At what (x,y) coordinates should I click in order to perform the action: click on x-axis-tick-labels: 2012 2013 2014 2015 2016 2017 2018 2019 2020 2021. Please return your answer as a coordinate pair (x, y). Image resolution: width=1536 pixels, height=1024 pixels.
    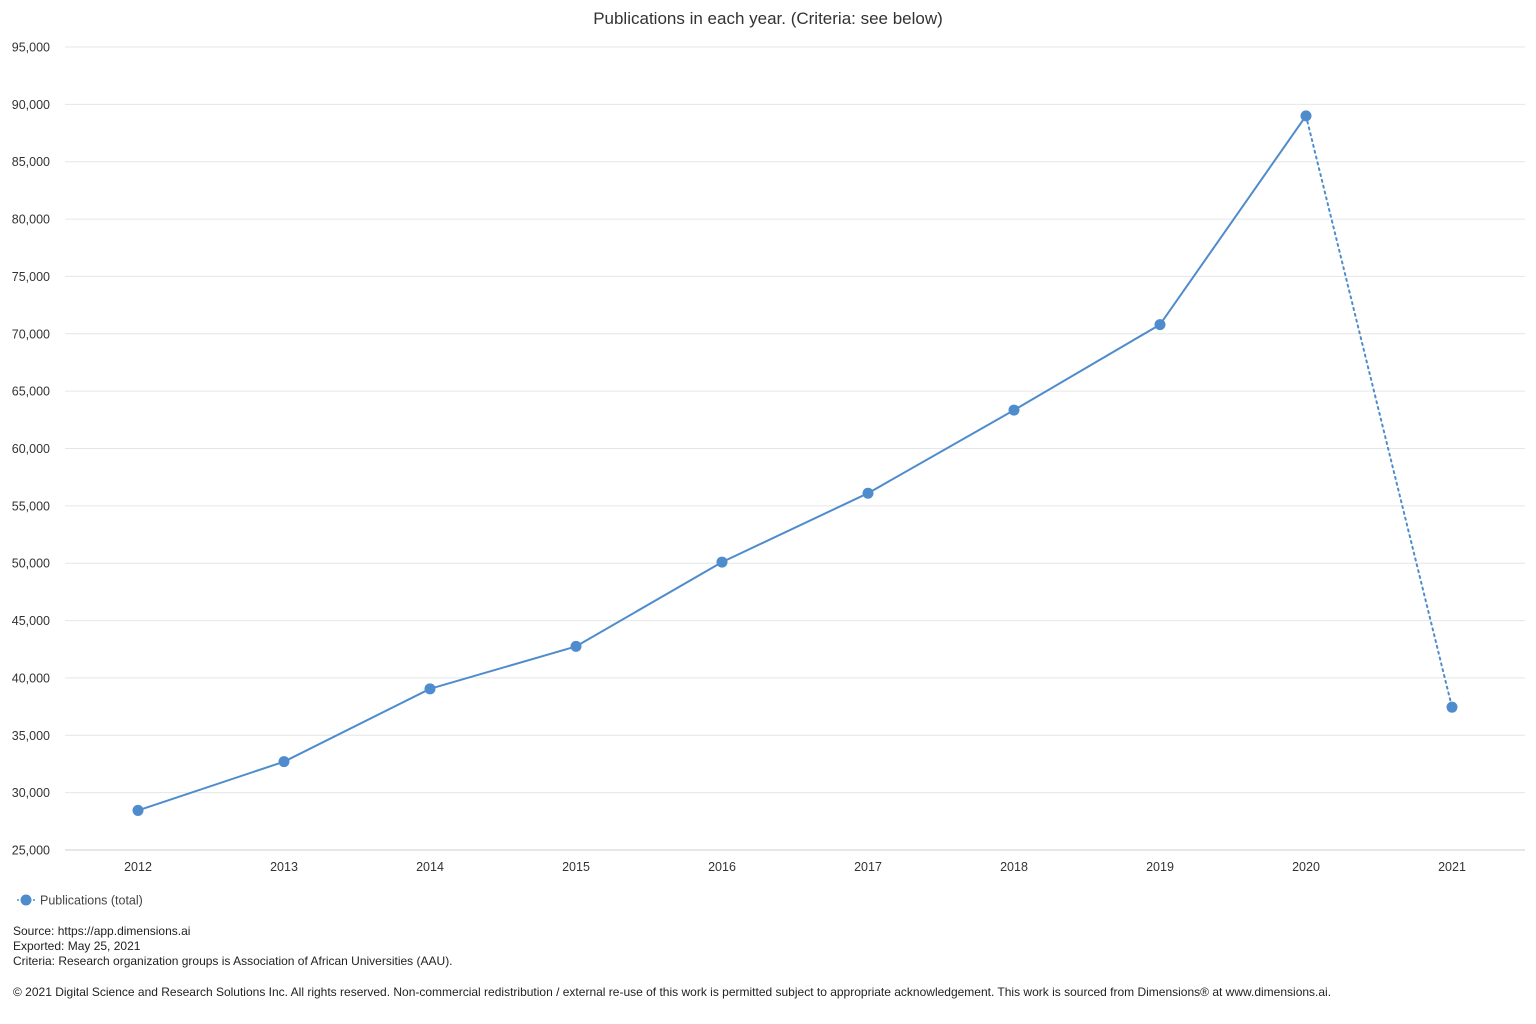
    Looking at the image, I should click on (795, 867).